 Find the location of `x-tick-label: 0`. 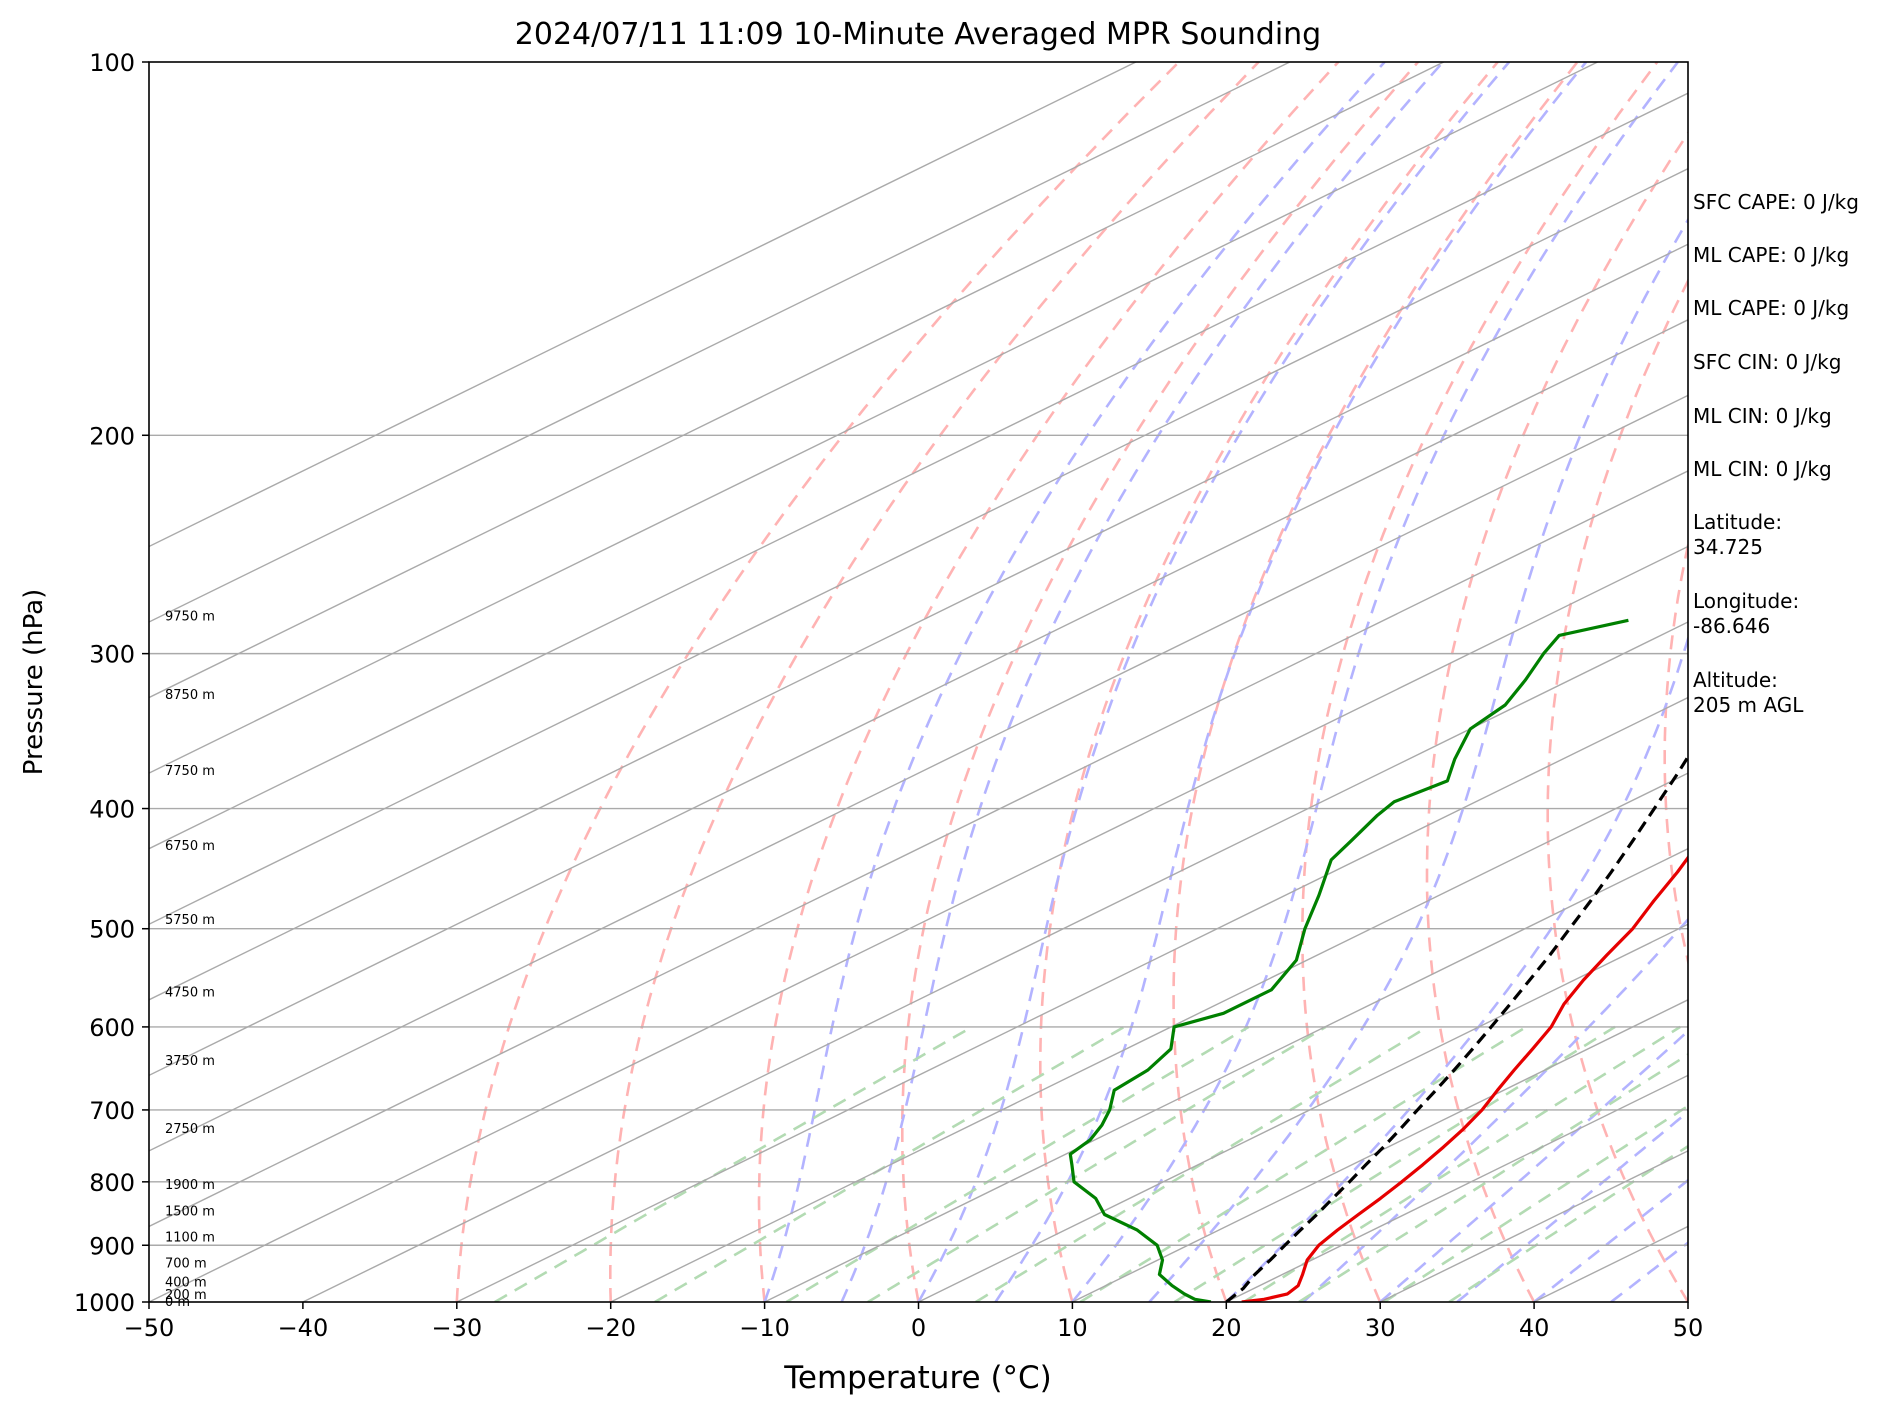

x-tick-label: 0 is located at coordinates (918, 1328).